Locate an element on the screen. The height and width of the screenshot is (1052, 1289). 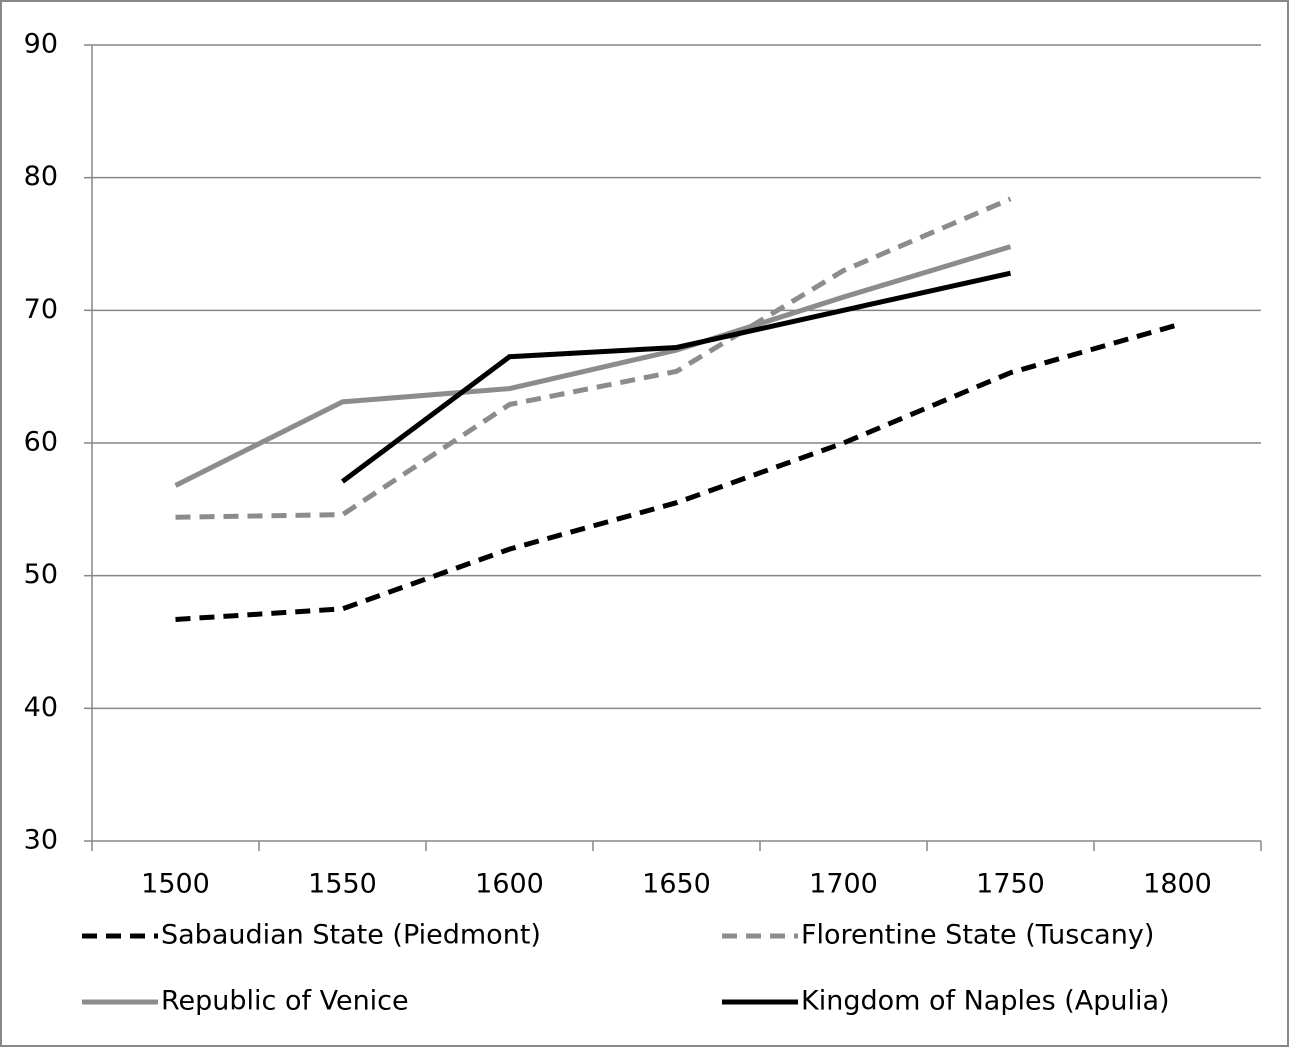
y-tick-label: 80 is located at coordinates (41, 176).